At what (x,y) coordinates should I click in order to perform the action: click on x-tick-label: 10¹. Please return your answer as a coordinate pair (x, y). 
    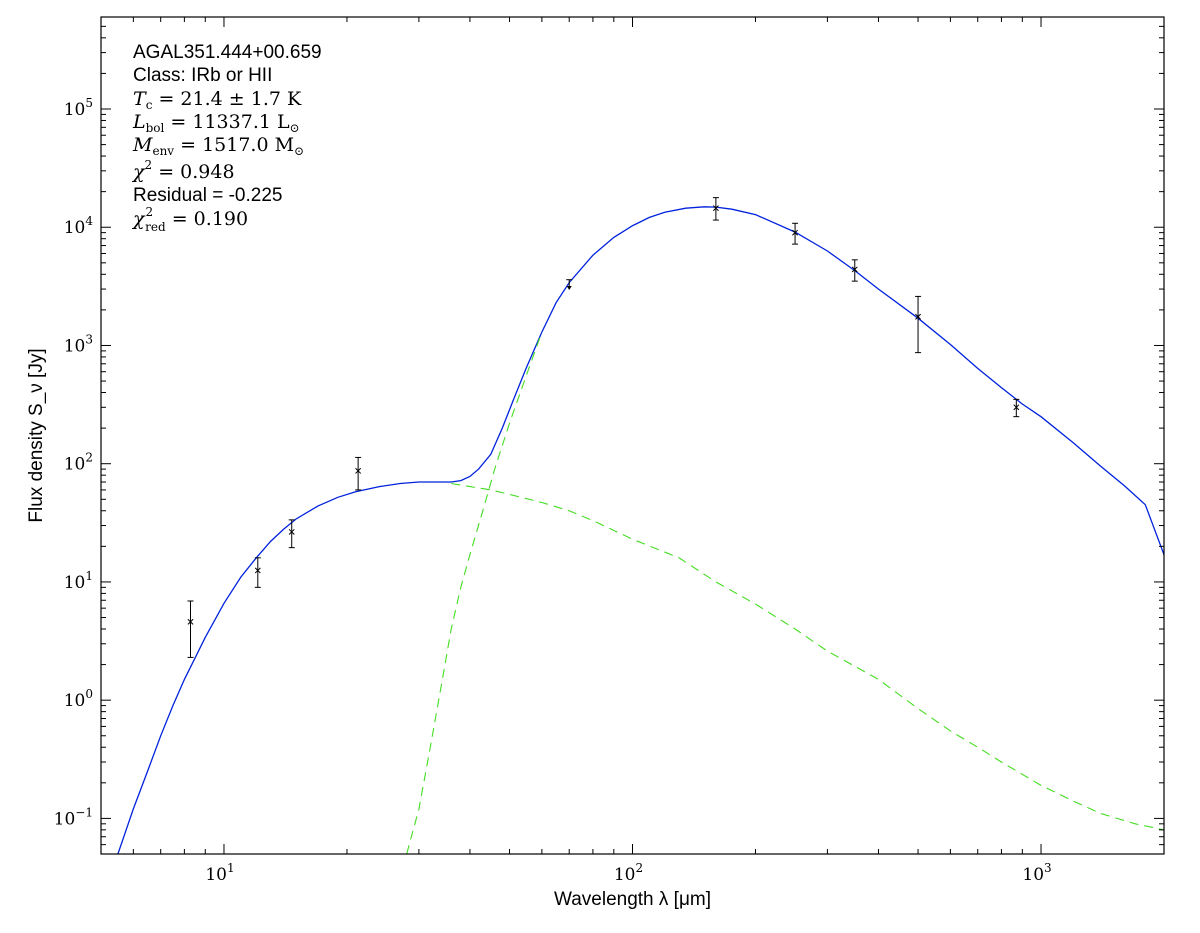
    Looking at the image, I should click on (219, 873).